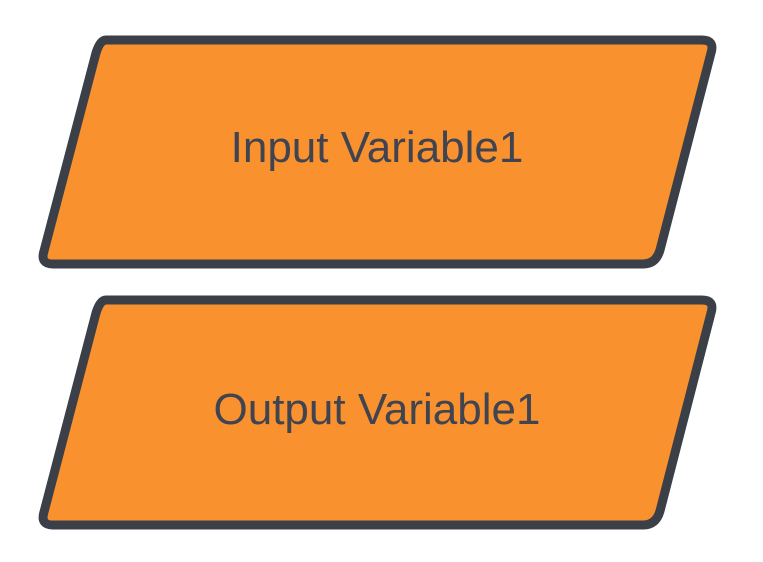  I want to click on input-label: Input Variable1, so click(377, 147).